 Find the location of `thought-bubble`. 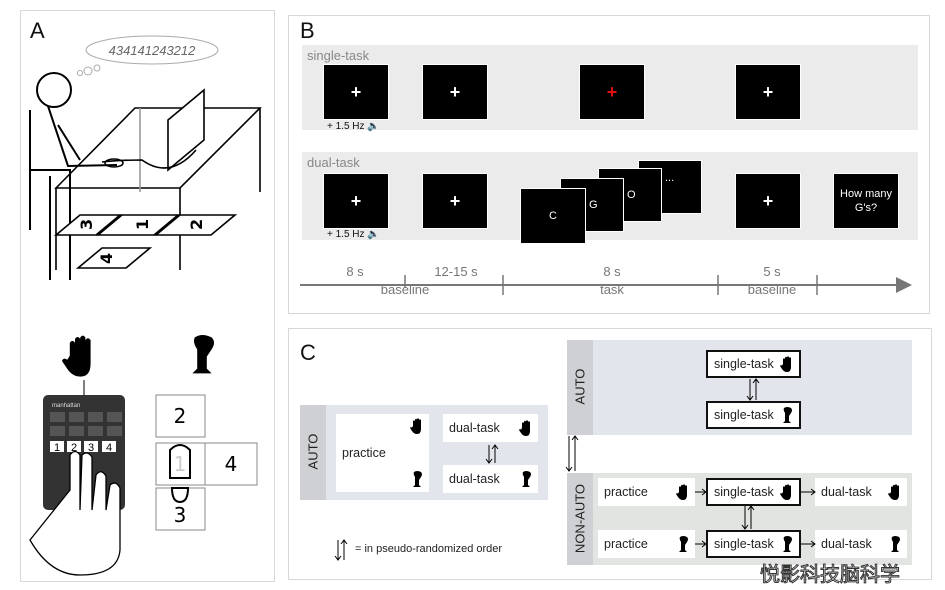

thought-bubble is located at coordinates (152, 50).